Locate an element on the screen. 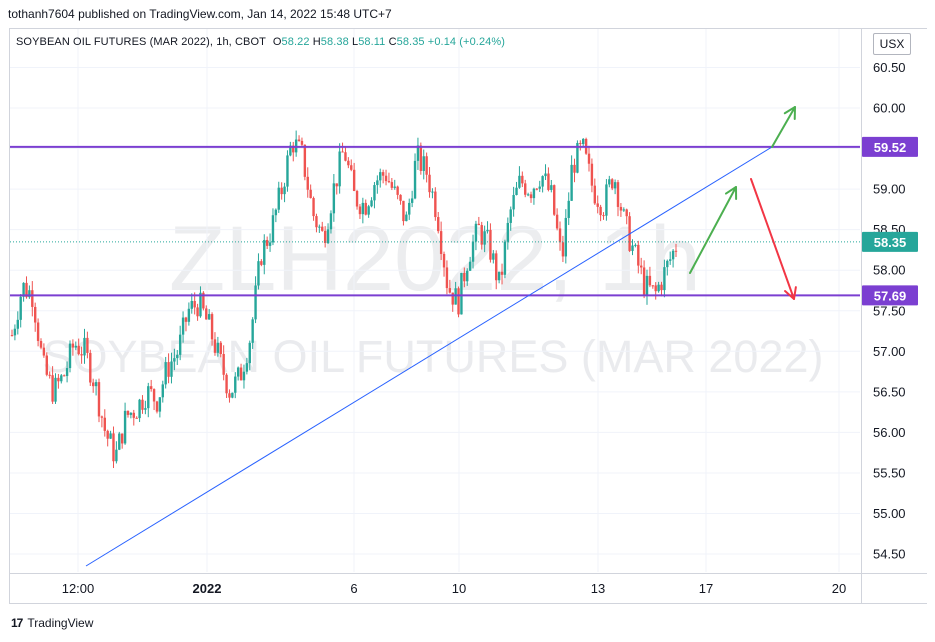 This screenshot has height=642, width=935. tradingview-logo: 17 TradingView is located at coordinates (52, 623).